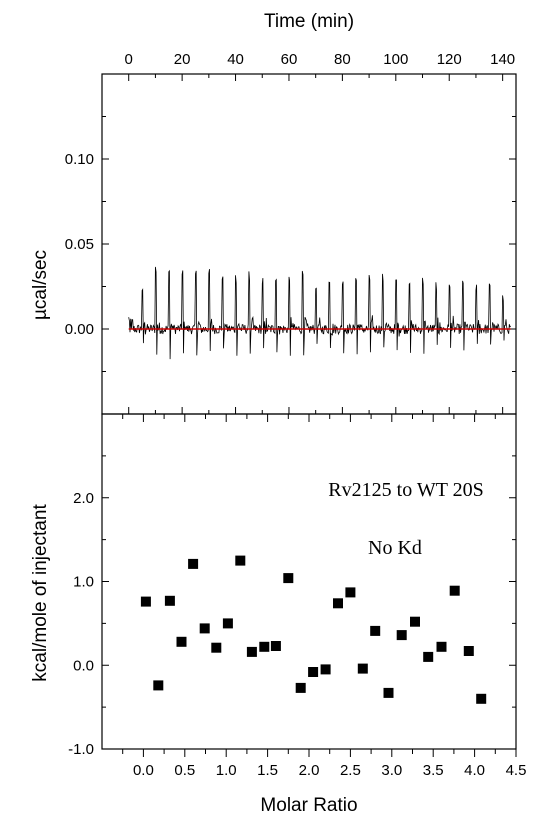 The width and height of the screenshot is (545, 820). Describe the element at coordinates (405, 490) in the screenshot. I see `annotation-title: Rv2125 to WT 20S` at that location.